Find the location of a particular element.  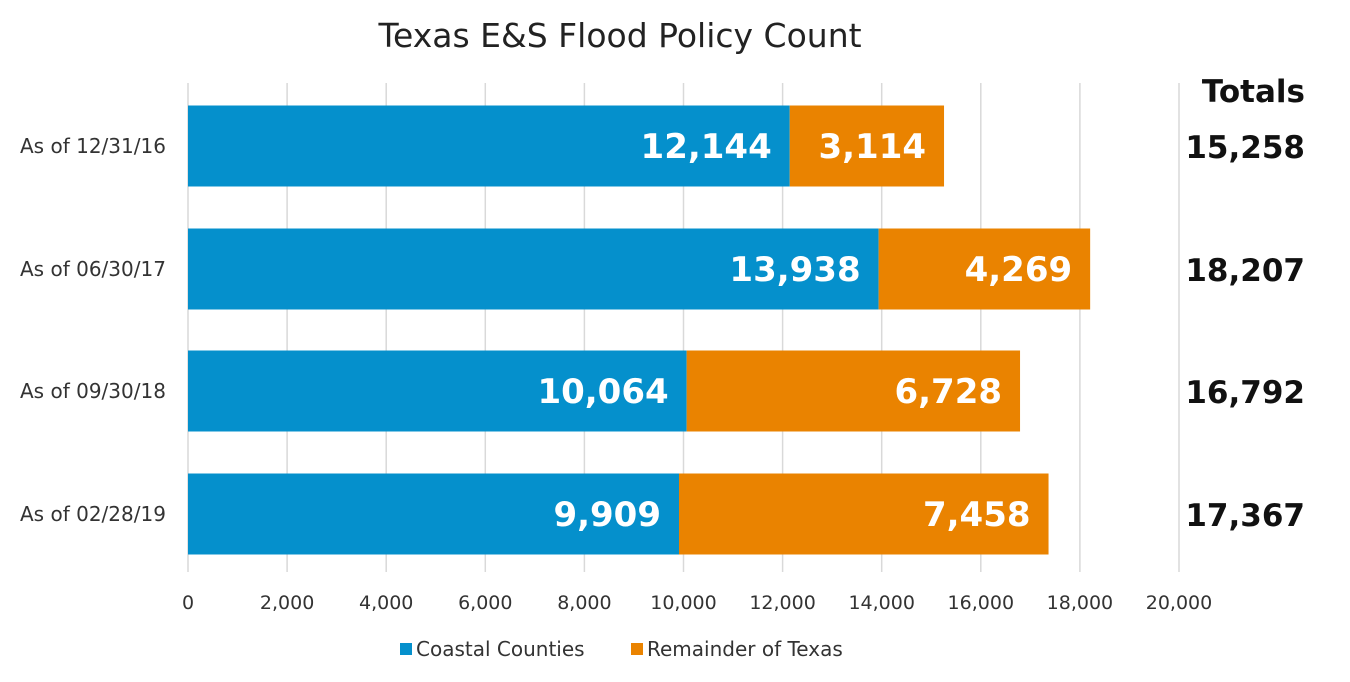

x-tick-label: 16,000 is located at coordinates (981, 603).